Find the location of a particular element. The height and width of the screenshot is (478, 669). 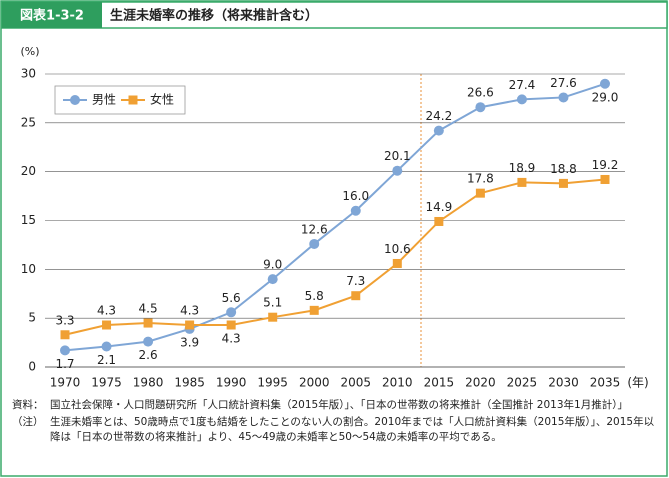

x-tick-label: 2030 is located at coordinates (563, 383).